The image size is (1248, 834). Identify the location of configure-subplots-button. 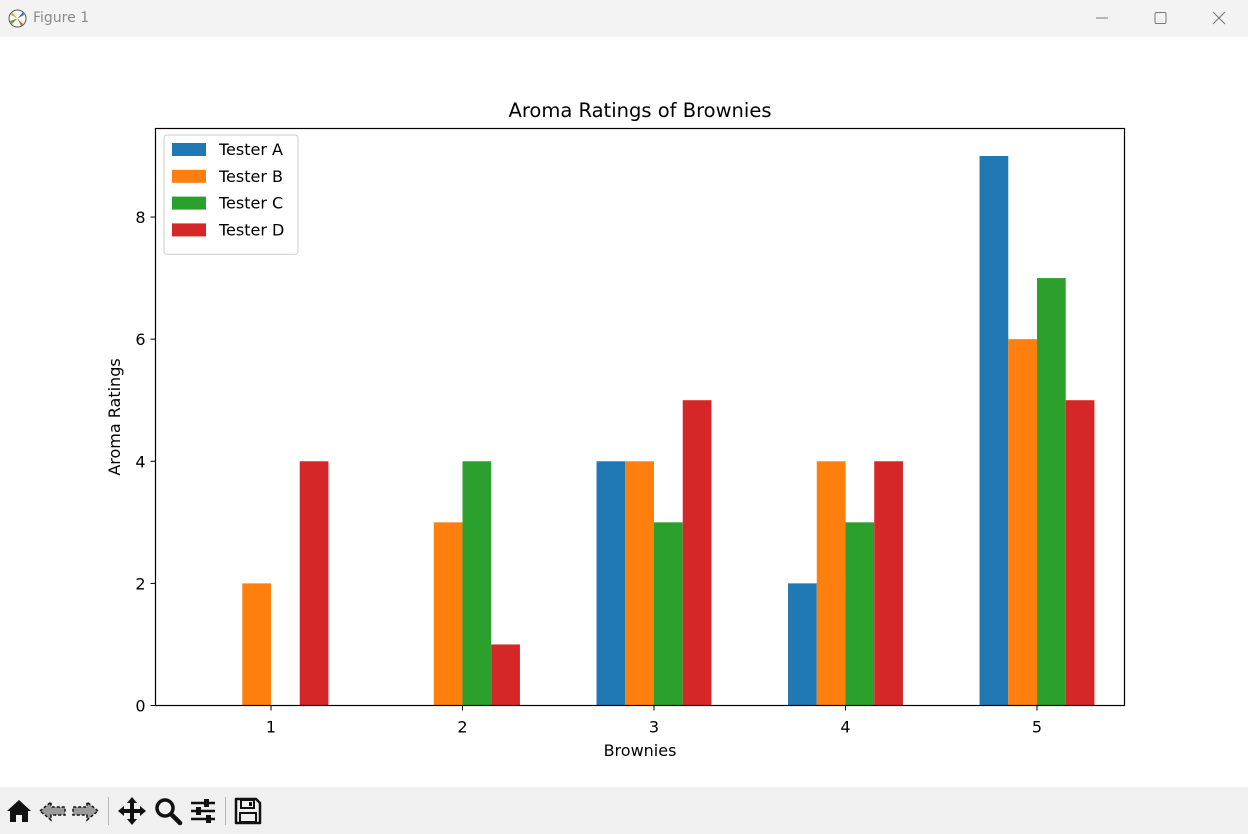
(203, 811).